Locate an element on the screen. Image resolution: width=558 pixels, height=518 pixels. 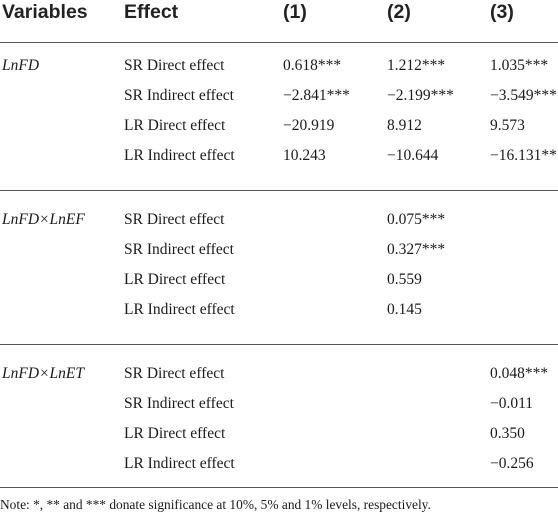
header-effect: Effect is located at coordinates (151, 12).